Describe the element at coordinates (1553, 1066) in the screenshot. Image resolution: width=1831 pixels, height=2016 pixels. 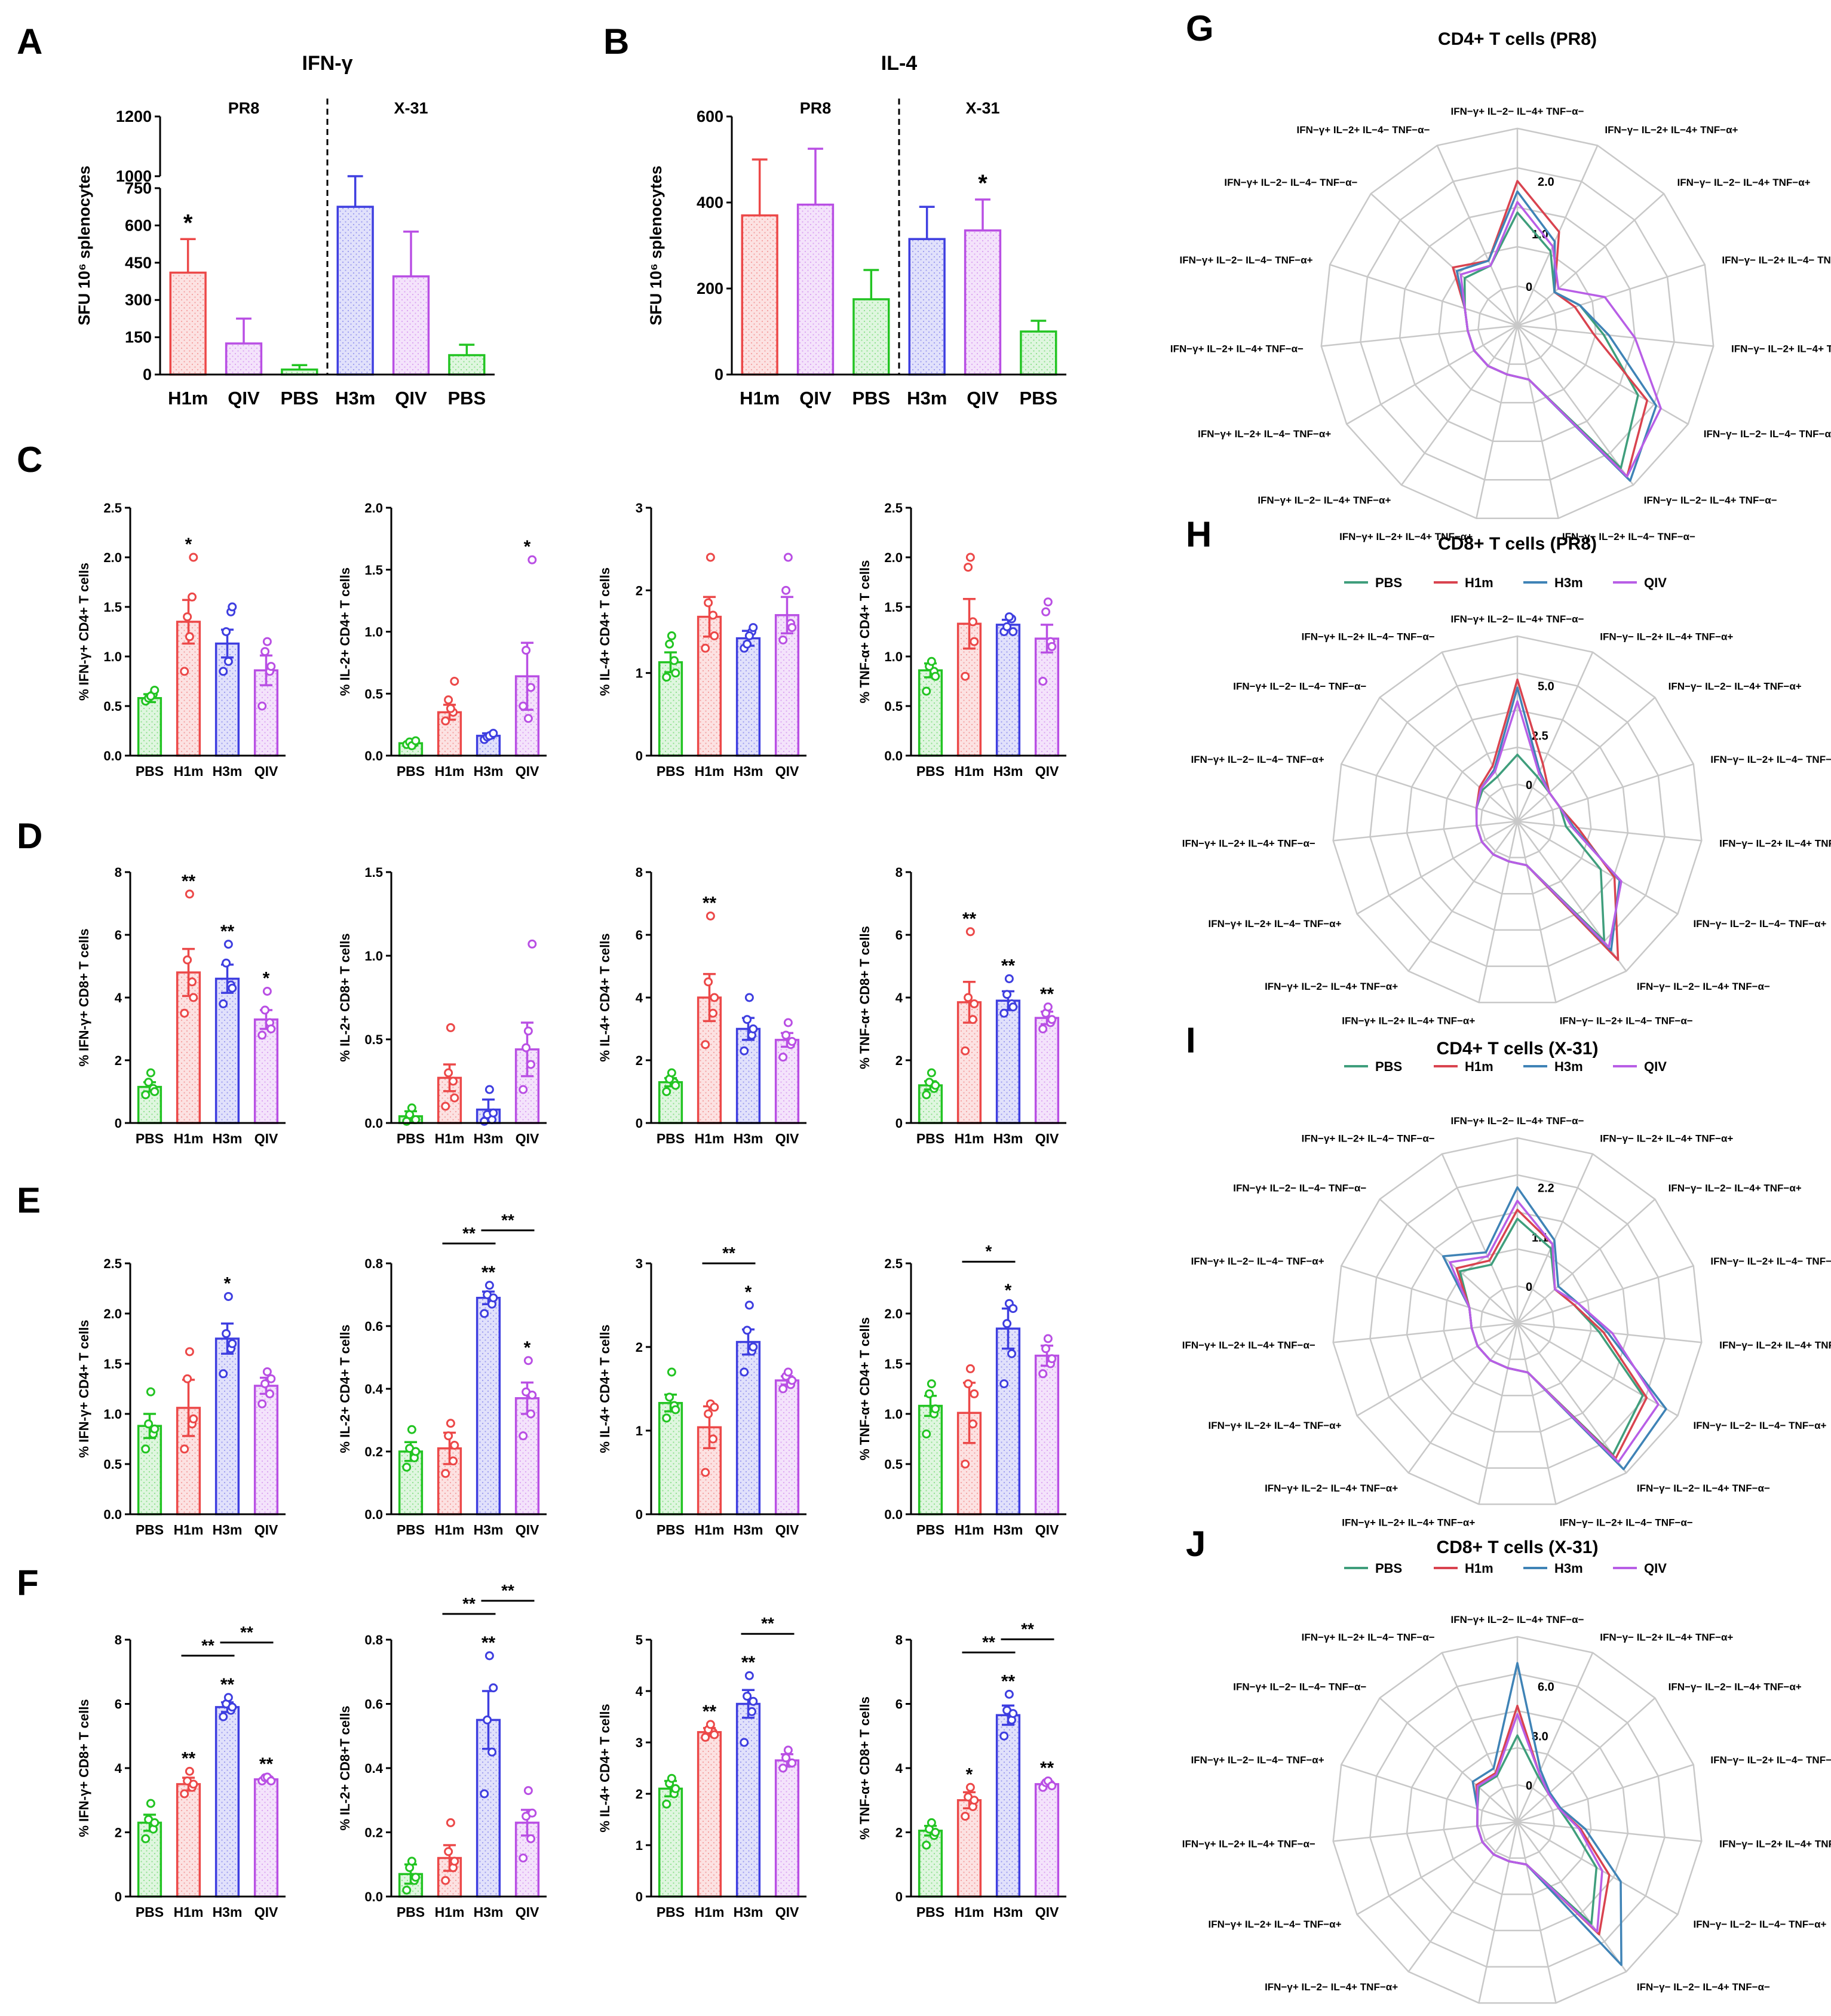
I see `legend-item-H3m: H3m` at that location.